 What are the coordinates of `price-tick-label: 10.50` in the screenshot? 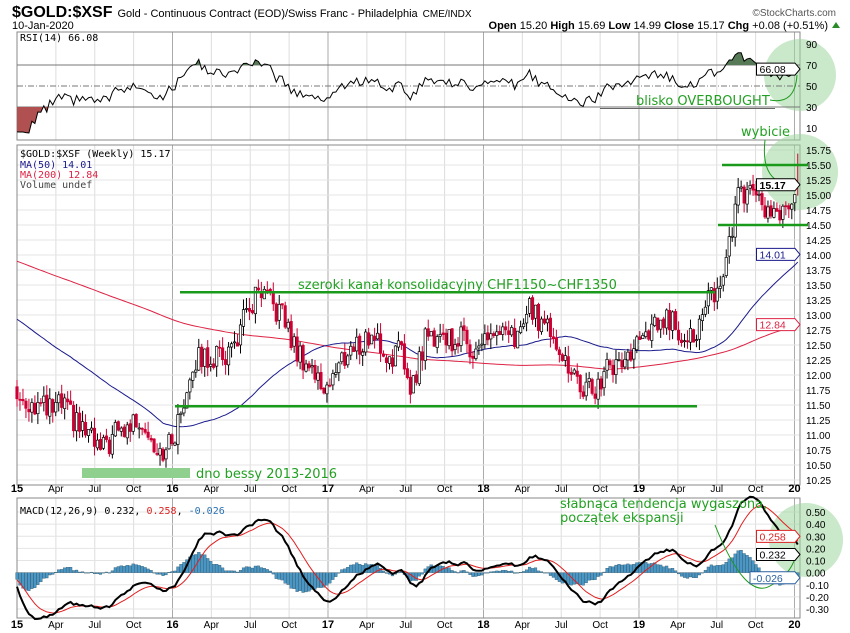 It's located at (818, 466).